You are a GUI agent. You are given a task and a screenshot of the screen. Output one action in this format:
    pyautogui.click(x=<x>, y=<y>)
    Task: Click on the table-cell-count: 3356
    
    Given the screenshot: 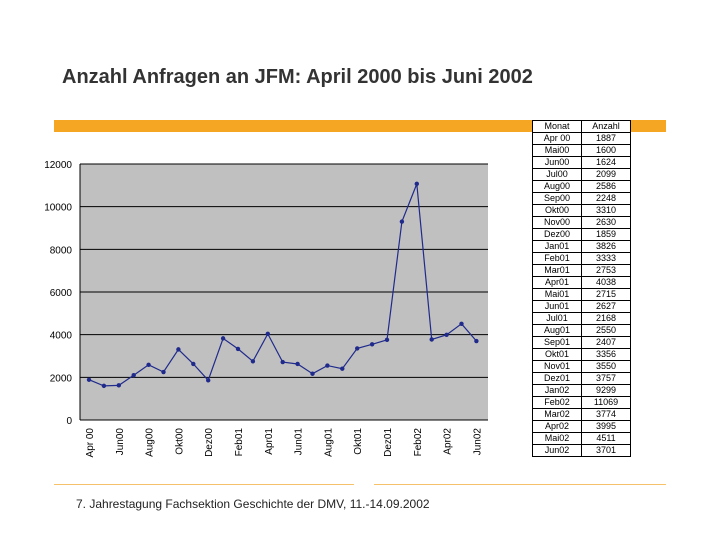 What is the action you would take?
    pyautogui.click(x=606, y=354)
    